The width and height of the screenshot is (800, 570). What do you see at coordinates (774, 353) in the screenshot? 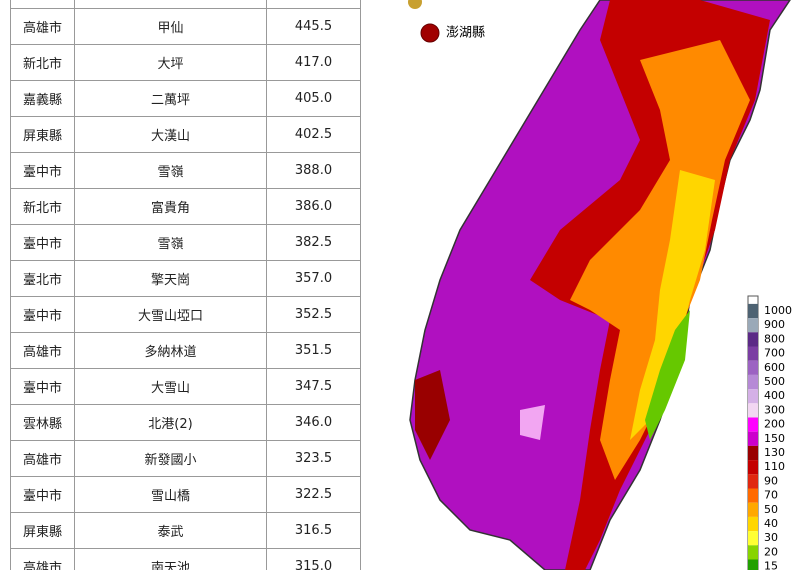
I see `colorbar-label: 700` at bounding box center [774, 353].